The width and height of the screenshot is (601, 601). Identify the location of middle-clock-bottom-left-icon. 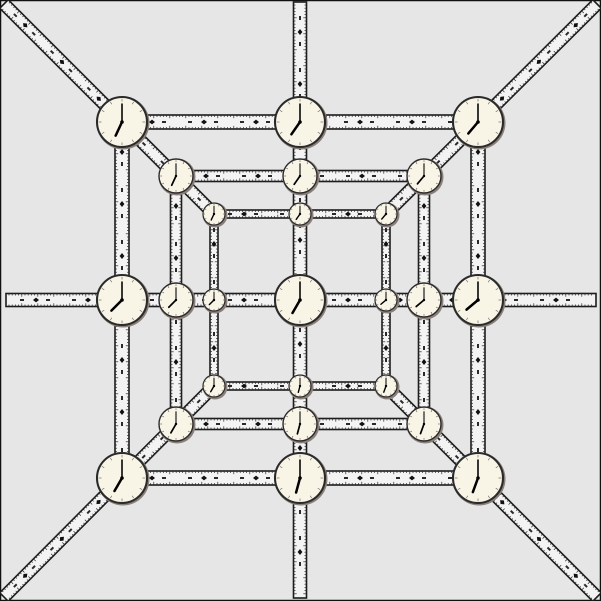
(177, 425).